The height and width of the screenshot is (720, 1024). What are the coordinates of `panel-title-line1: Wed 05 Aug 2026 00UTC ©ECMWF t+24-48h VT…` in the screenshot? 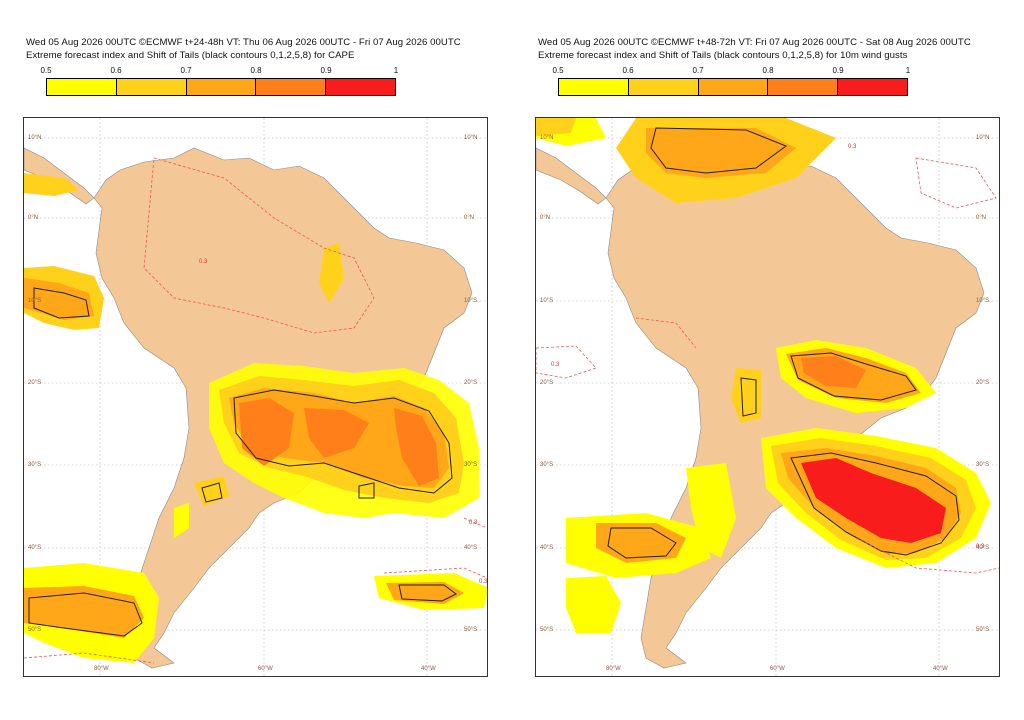 It's located at (243, 42).